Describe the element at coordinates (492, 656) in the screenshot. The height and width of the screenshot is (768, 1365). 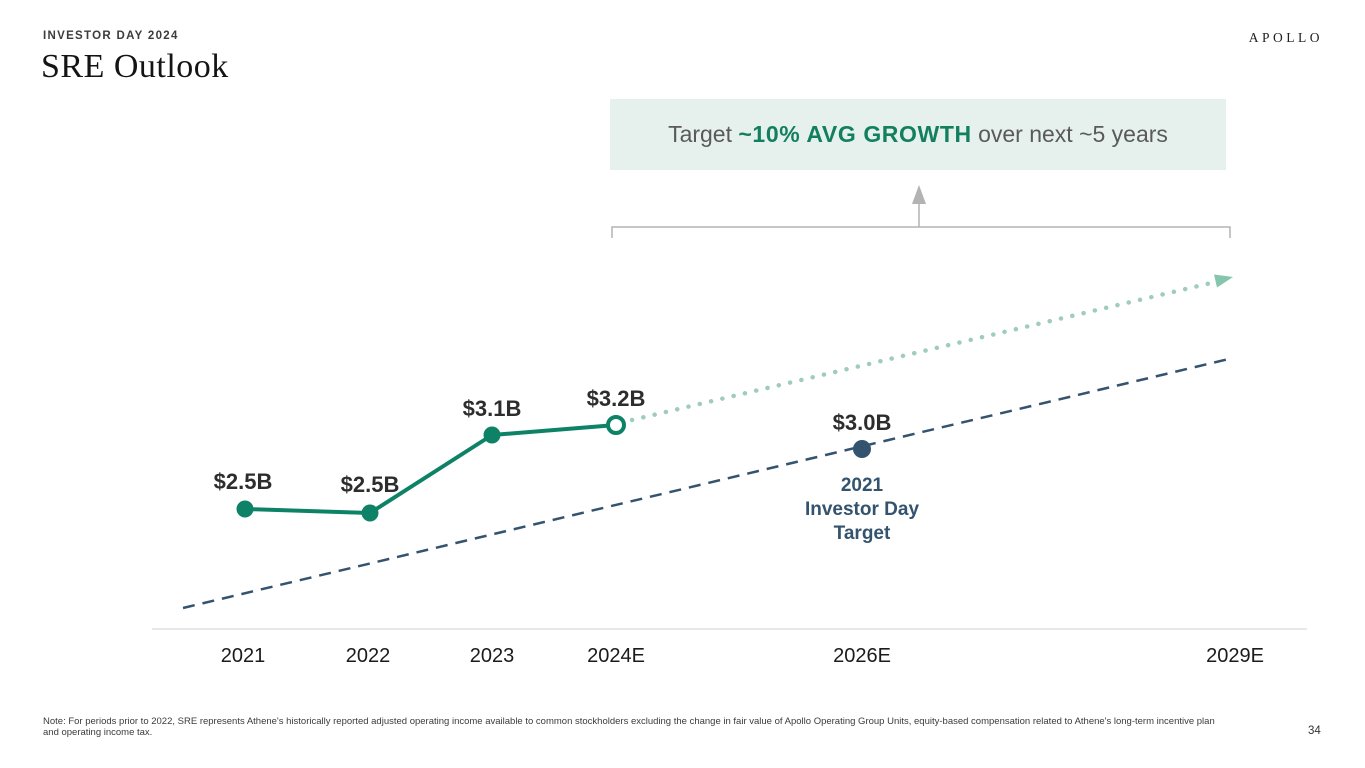
I see `x-label-2023: 2023` at that location.